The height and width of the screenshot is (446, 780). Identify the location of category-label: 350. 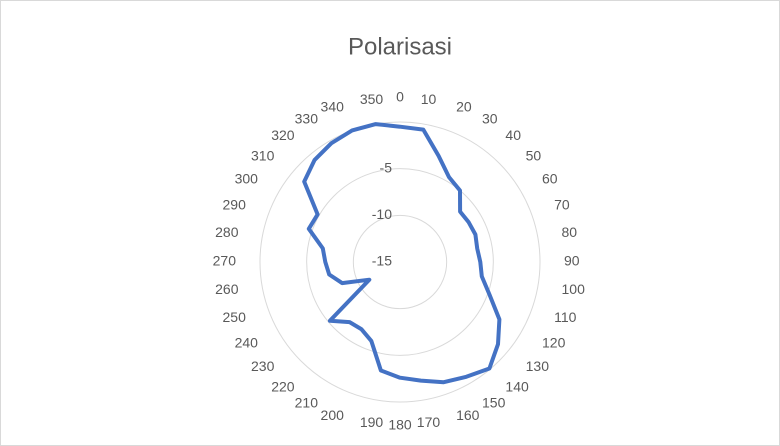
(372, 99).